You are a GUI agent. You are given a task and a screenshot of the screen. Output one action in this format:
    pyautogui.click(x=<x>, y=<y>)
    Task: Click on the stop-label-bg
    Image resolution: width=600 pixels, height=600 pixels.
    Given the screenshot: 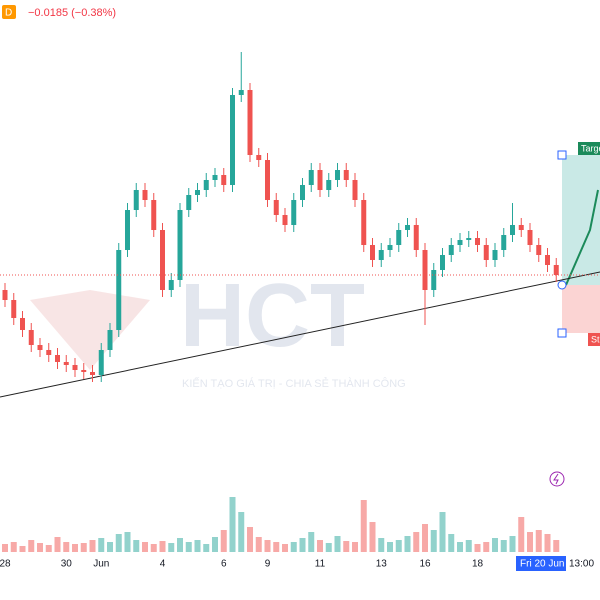 What is the action you would take?
    pyautogui.click(x=594, y=339)
    